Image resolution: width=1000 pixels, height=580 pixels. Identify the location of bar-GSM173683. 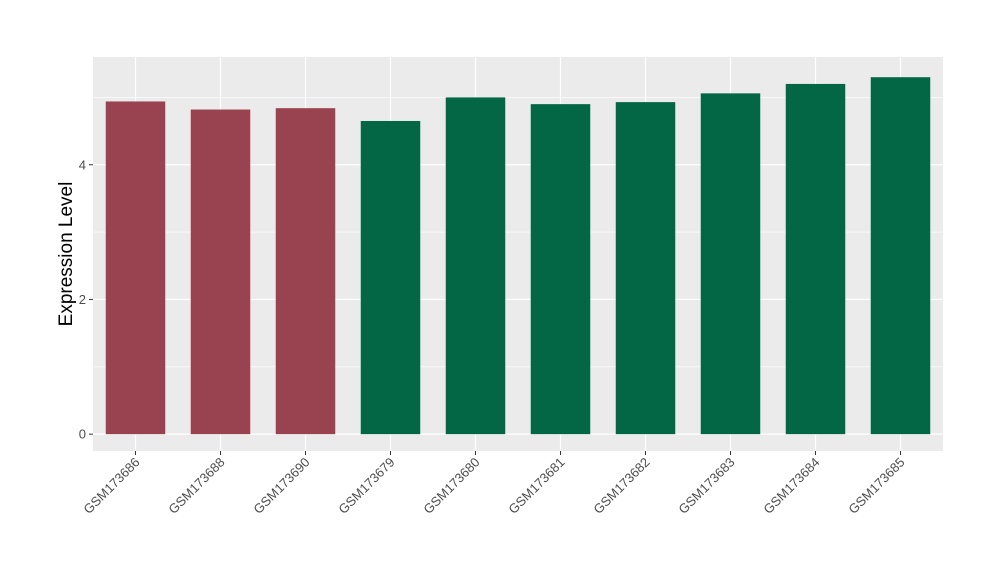
(730, 264).